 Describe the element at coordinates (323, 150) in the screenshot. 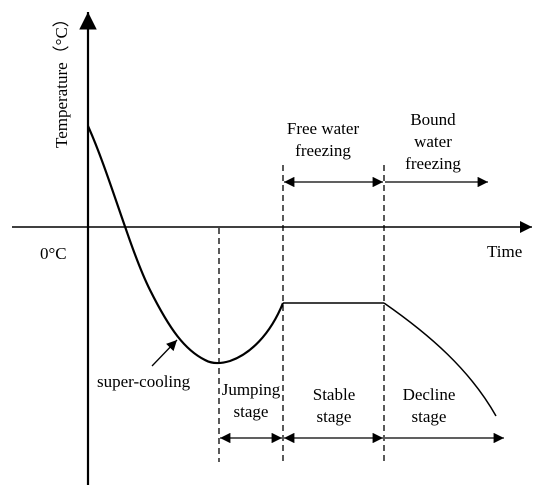

I see `free-water-label-2: freezing` at that location.